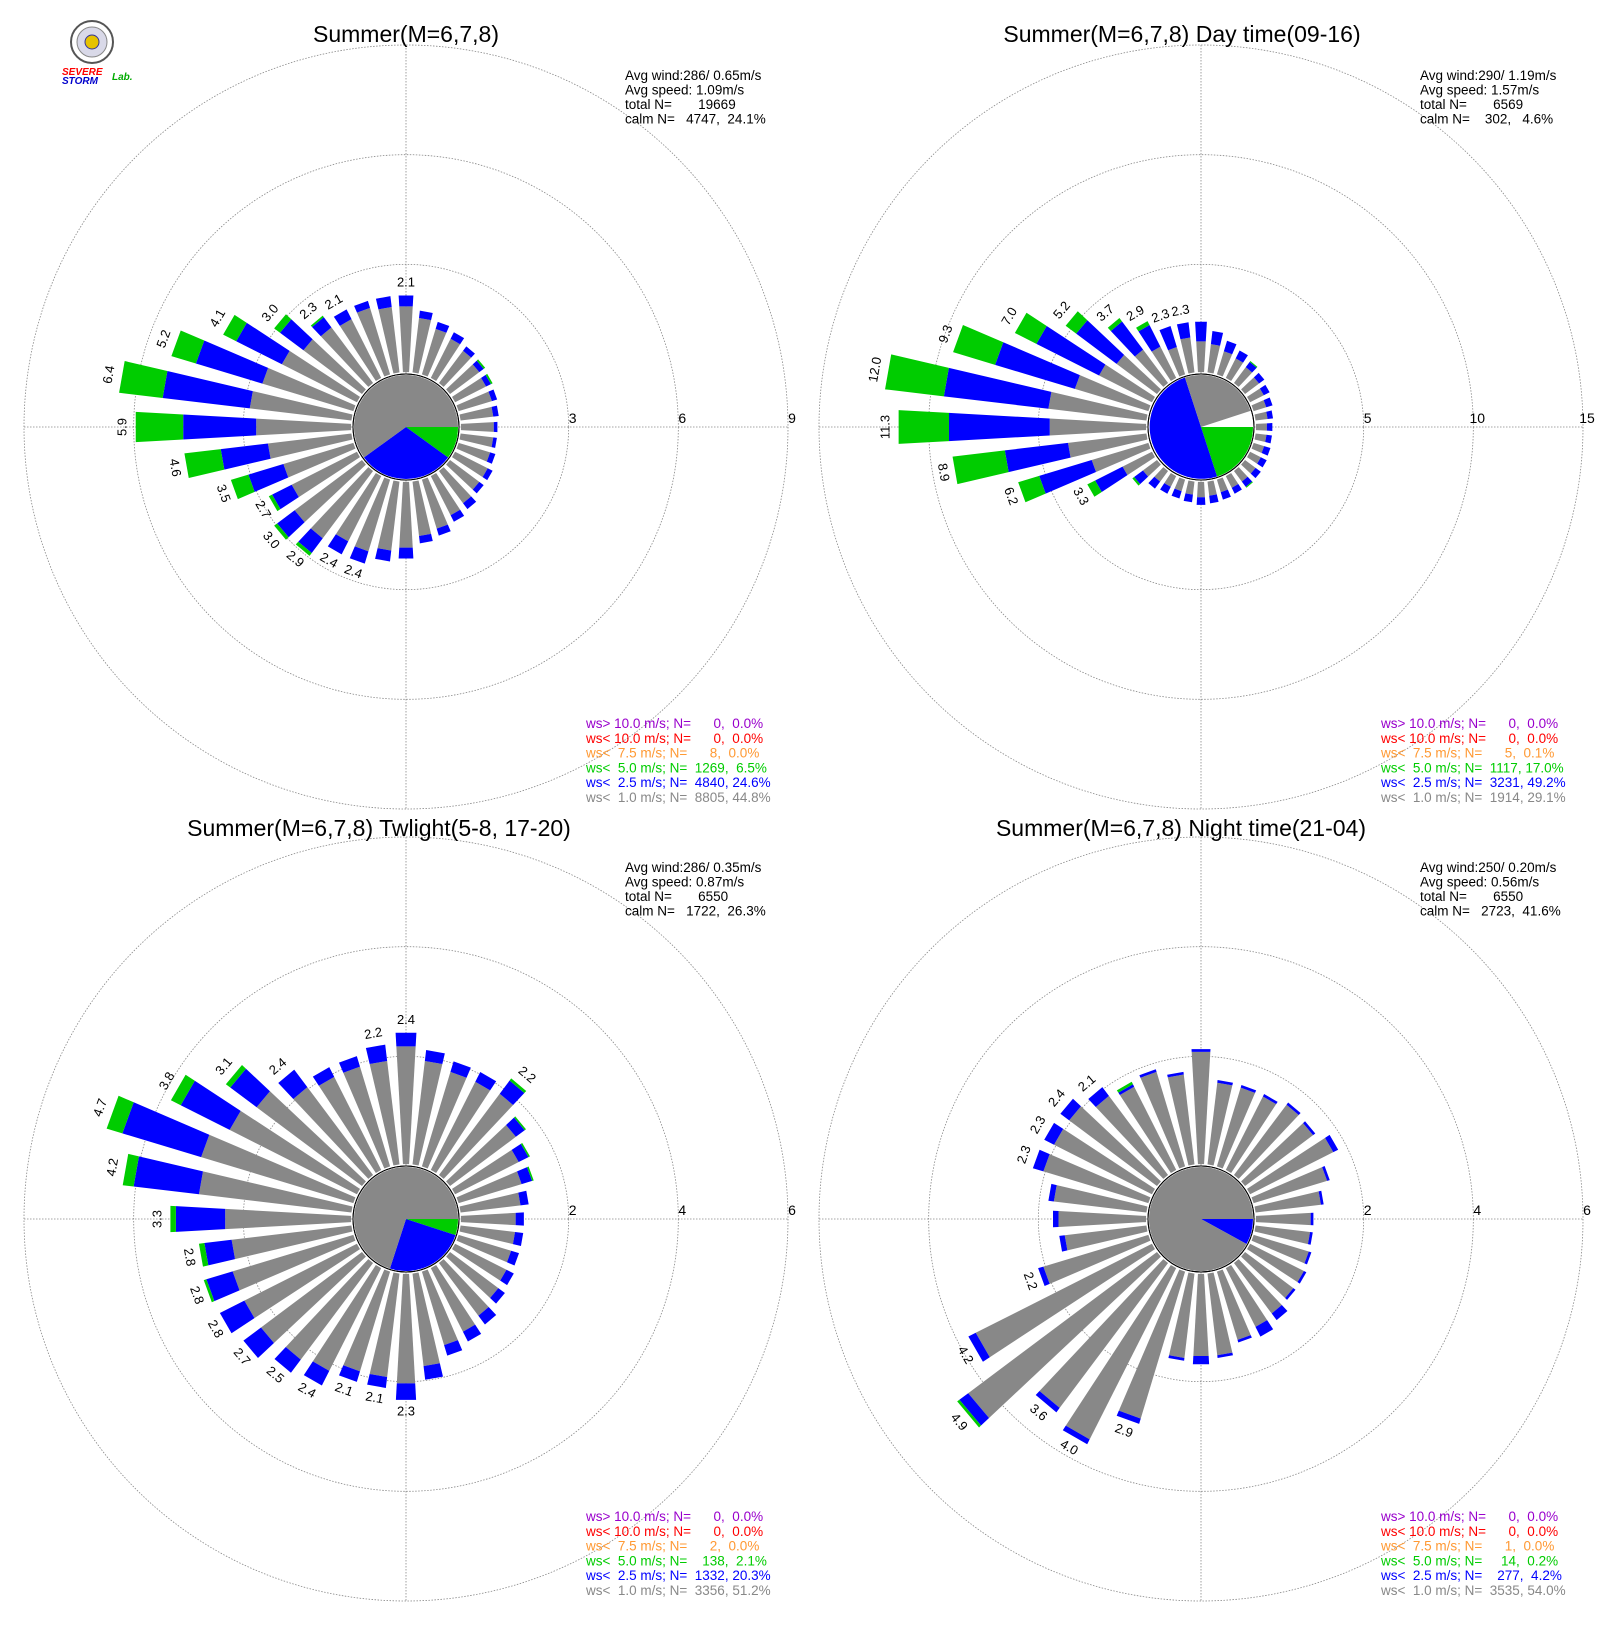 The height and width of the screenshot is (1640, 1620). Describe the element at coordinates (527, 1074) in the screenshot. I see `bar-label-dir-40: 2.2` at that location.